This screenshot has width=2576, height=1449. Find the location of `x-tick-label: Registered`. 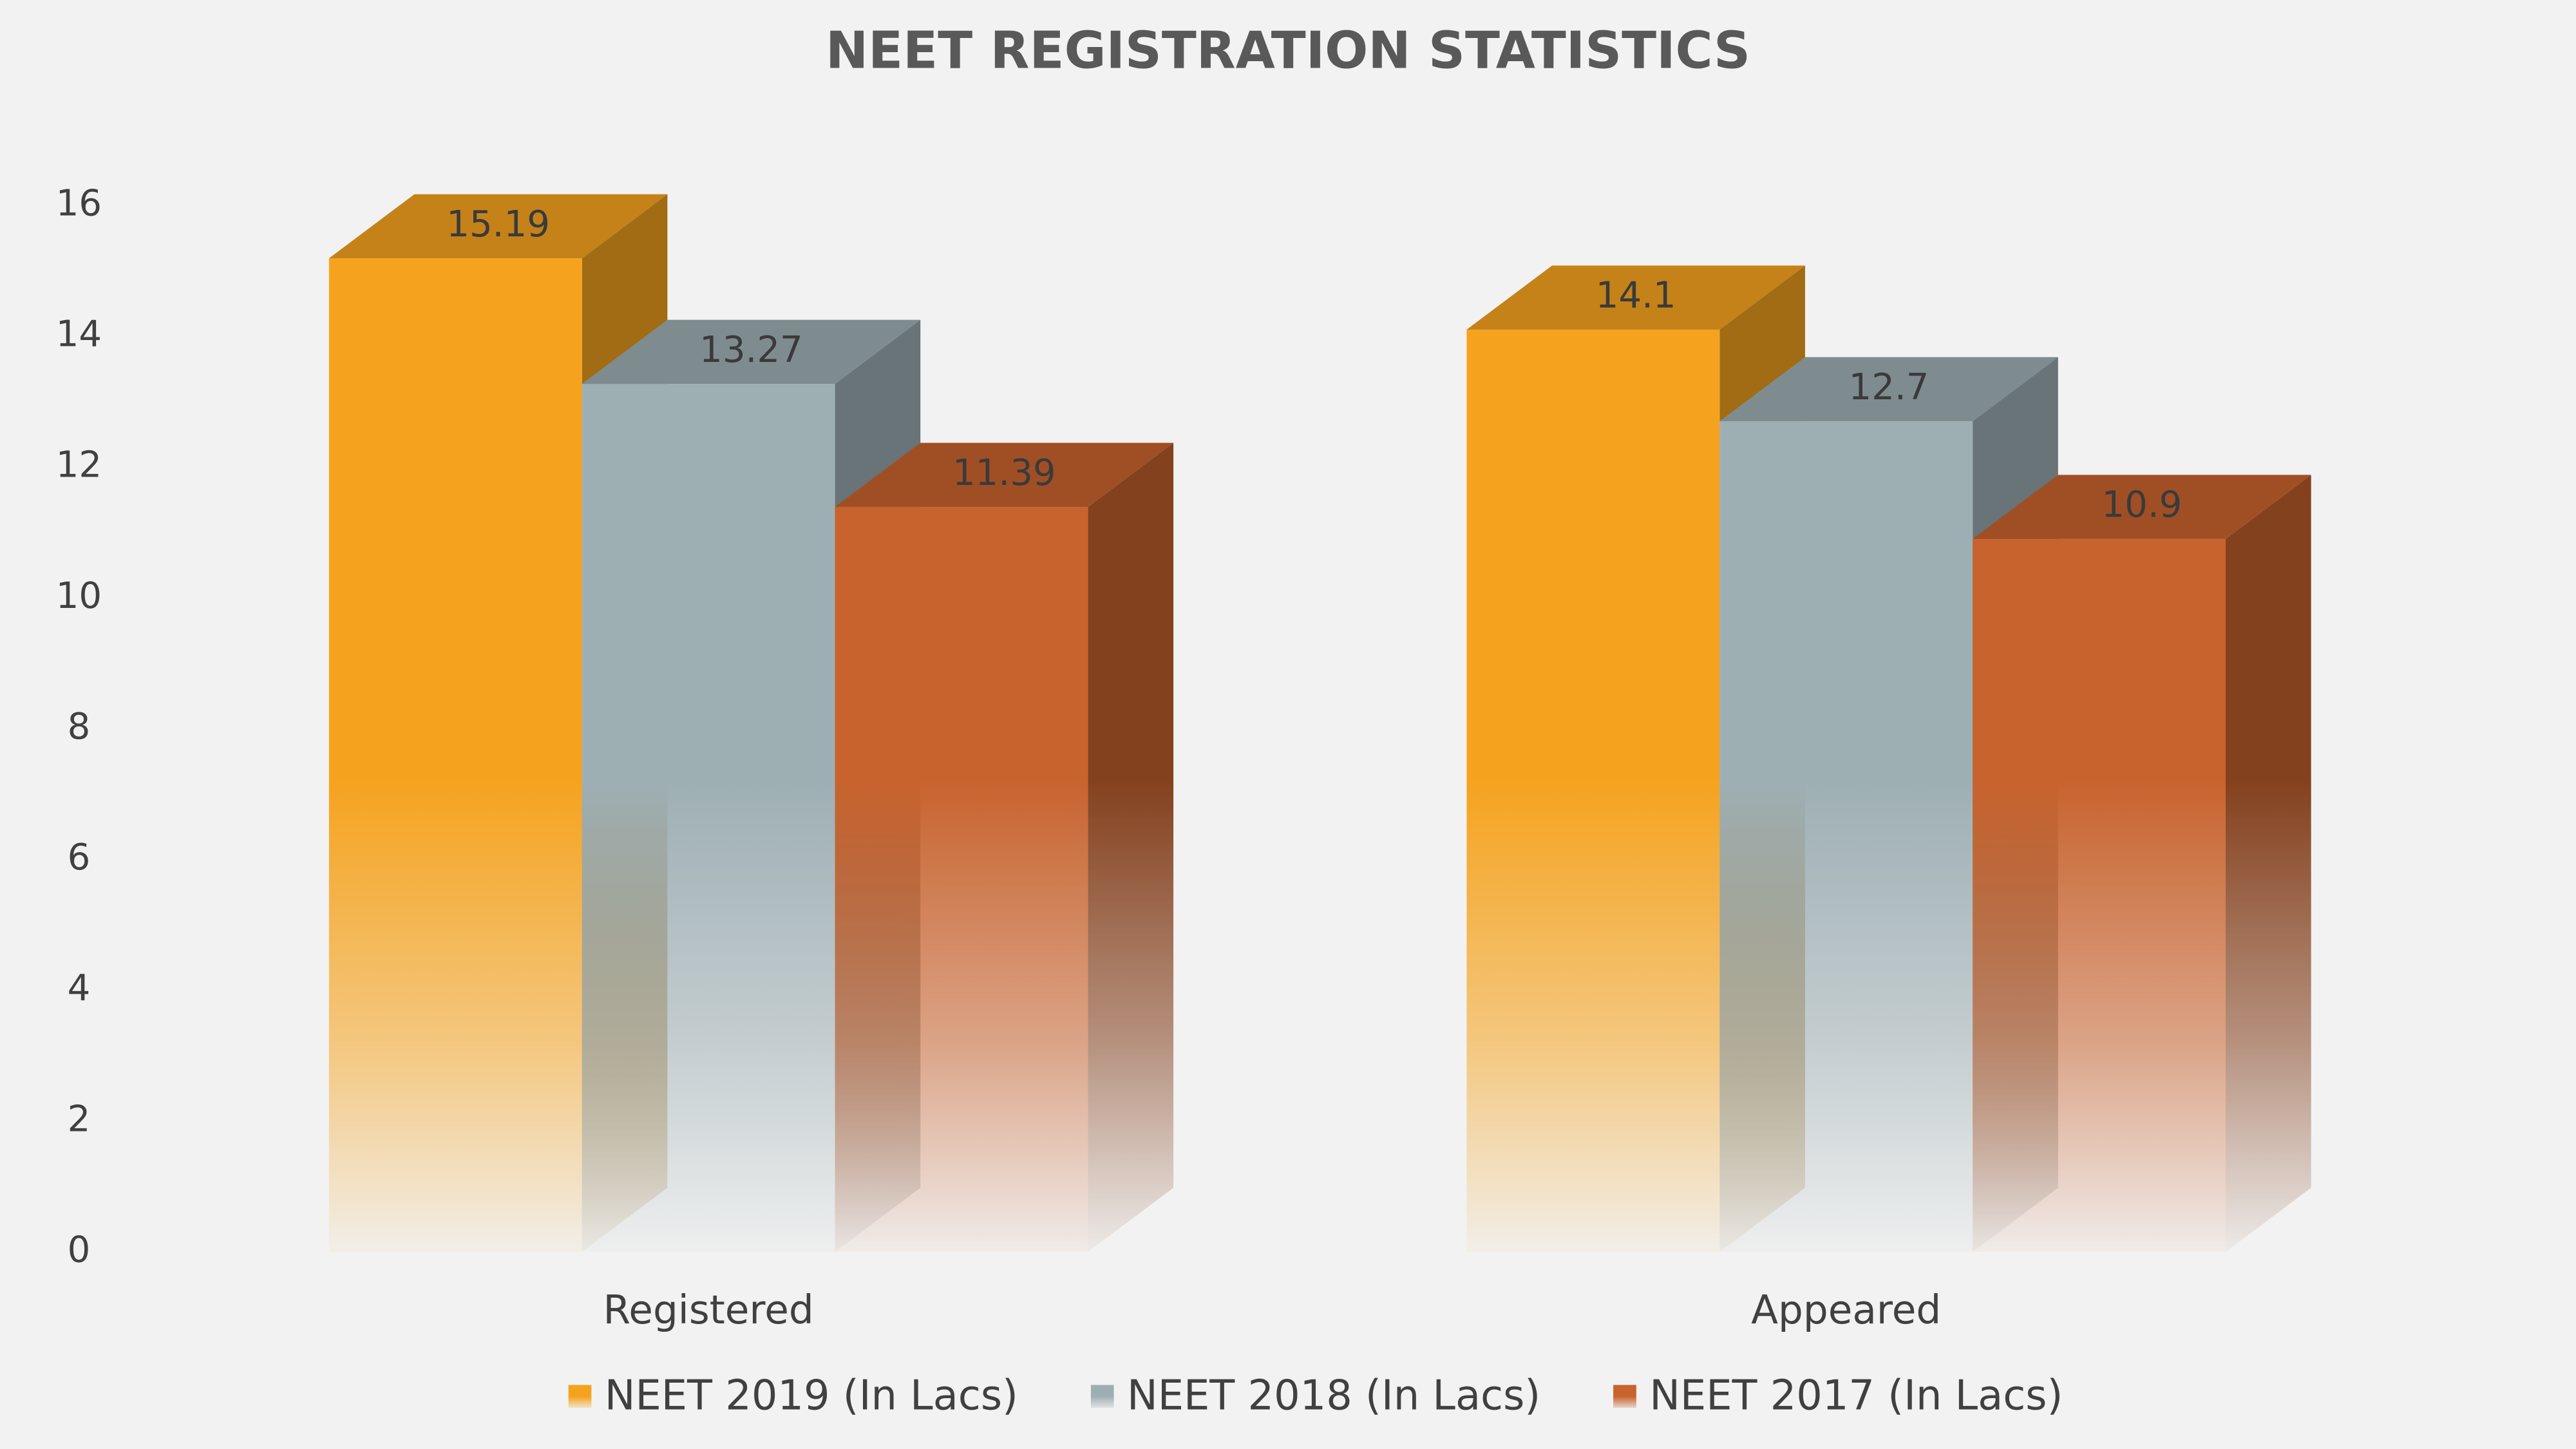

x-tick-label: Registered is located at coordinates (709, 1310).